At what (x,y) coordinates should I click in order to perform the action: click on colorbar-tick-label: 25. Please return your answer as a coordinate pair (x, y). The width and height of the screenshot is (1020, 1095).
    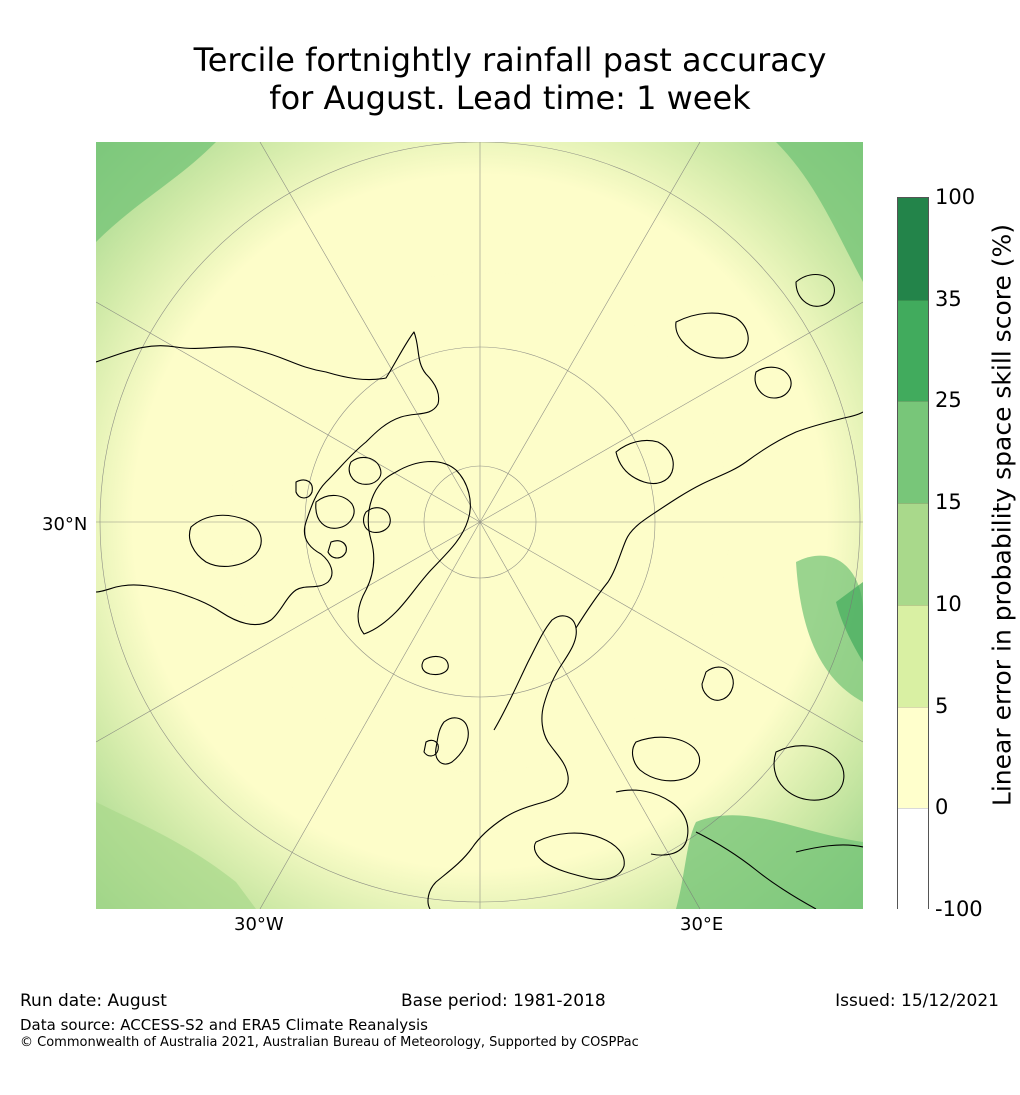
    Looking at the image, I should click on (948, 400).